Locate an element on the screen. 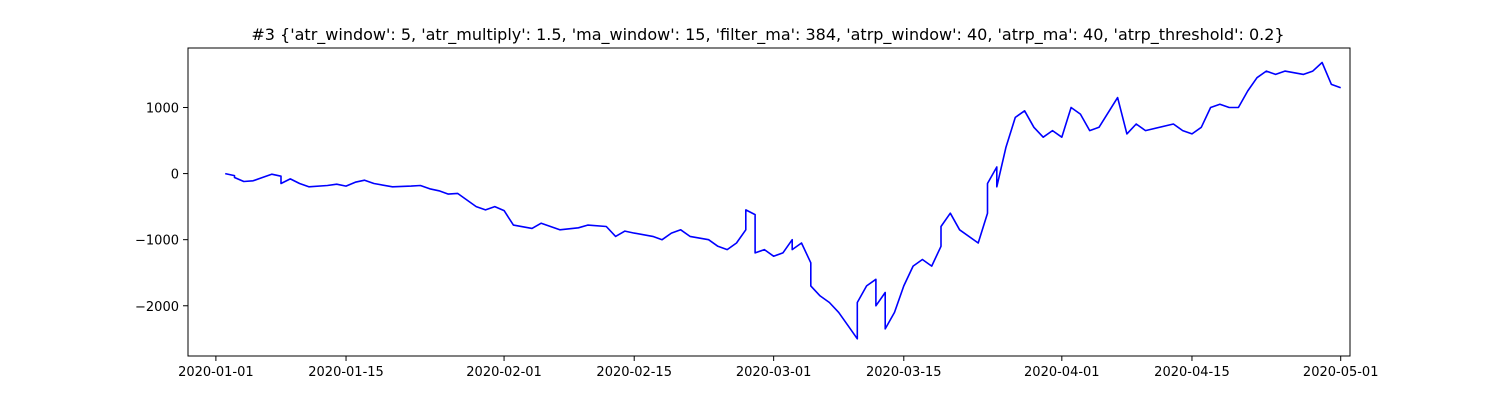 Image resolution: width=1500 pixels, height=400 pixels. x-tick-label: 2020-03-01 is located at coordinates (774, 372).